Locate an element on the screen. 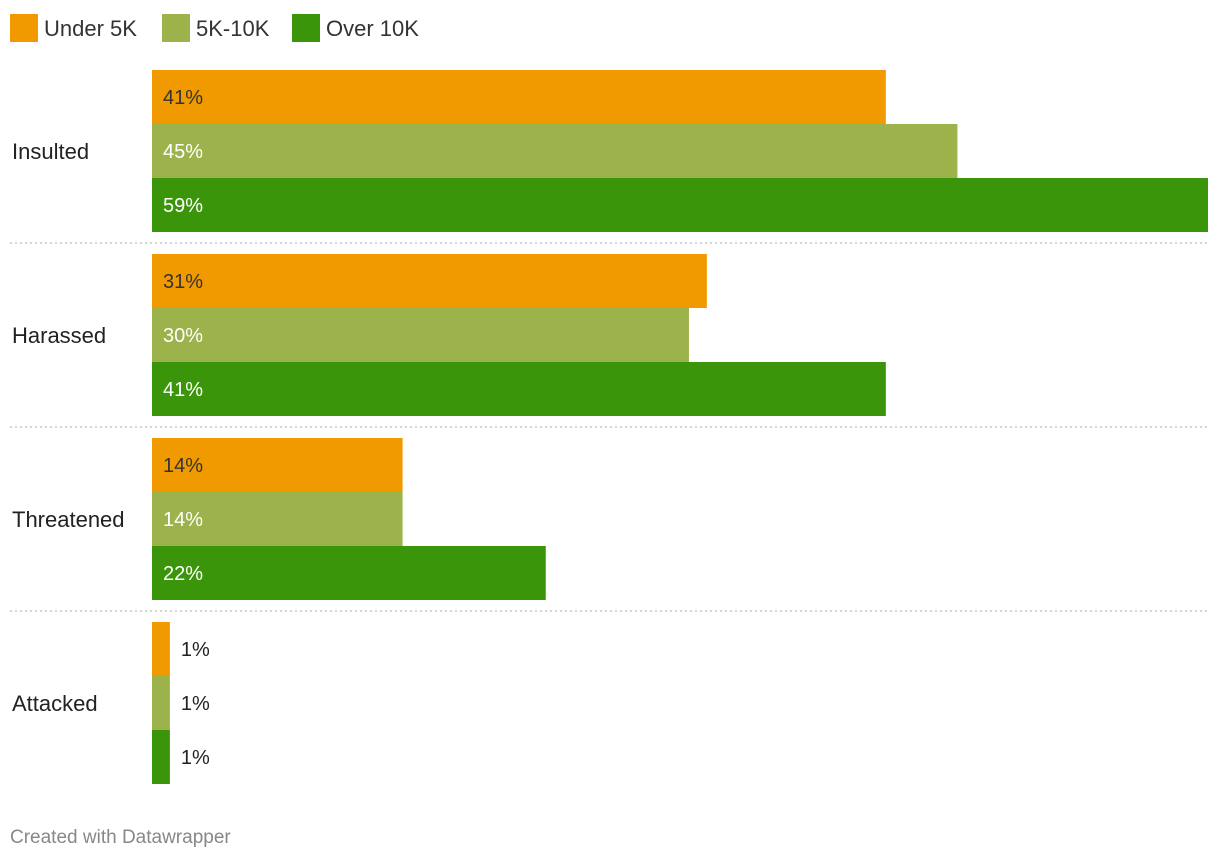 The image size is (1220, 860). category-group-attacked: Attacked 1% 1% 1% is located at coordinates (111, 703).